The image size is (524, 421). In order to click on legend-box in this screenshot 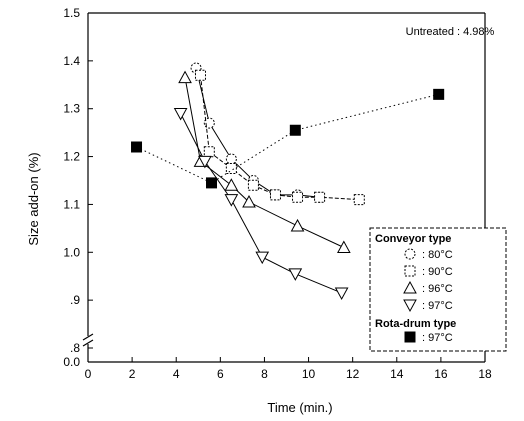, I will do `click(438, 289)`.